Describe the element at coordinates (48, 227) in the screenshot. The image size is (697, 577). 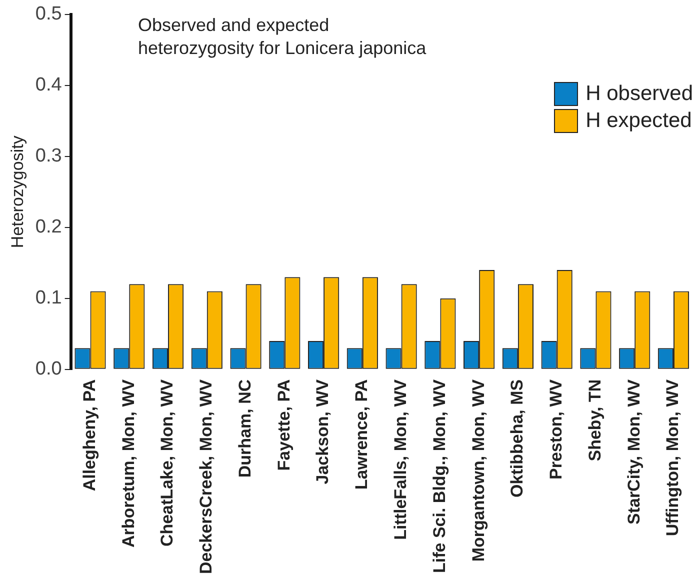
I see `y-tick-label: 0.2` at that location.